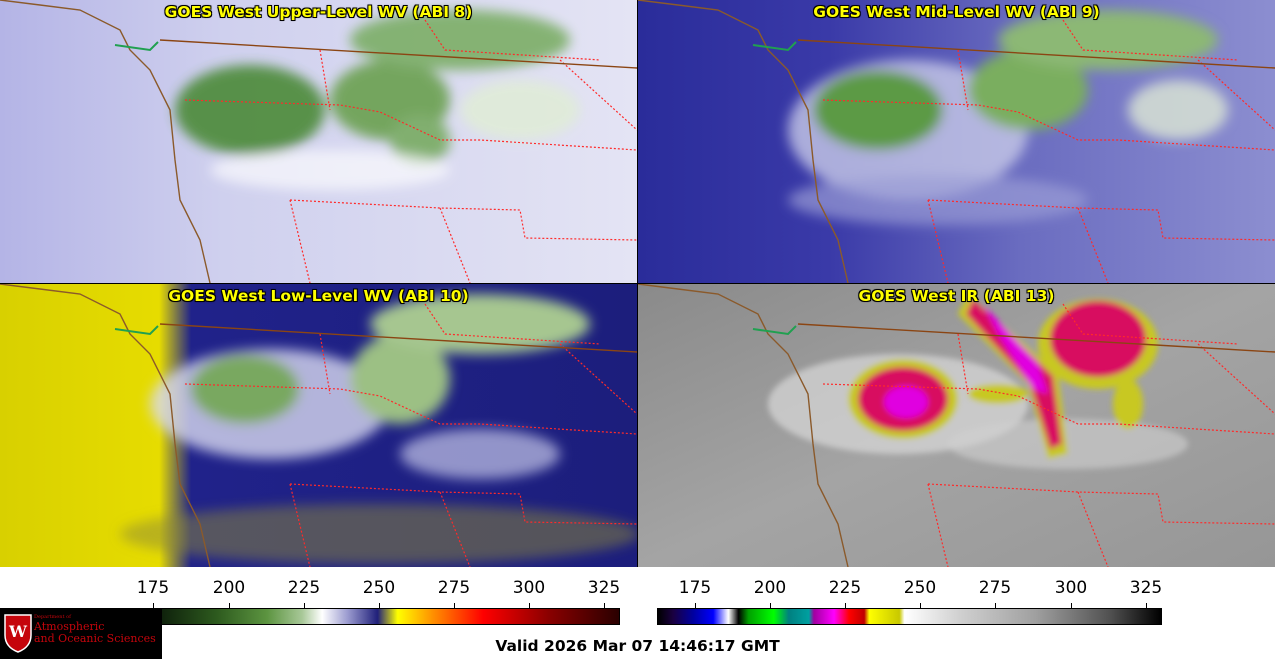  Describe the element at coordinates (995, 588) in the screenshot. I see `ir-tick-label: 275` at that location.